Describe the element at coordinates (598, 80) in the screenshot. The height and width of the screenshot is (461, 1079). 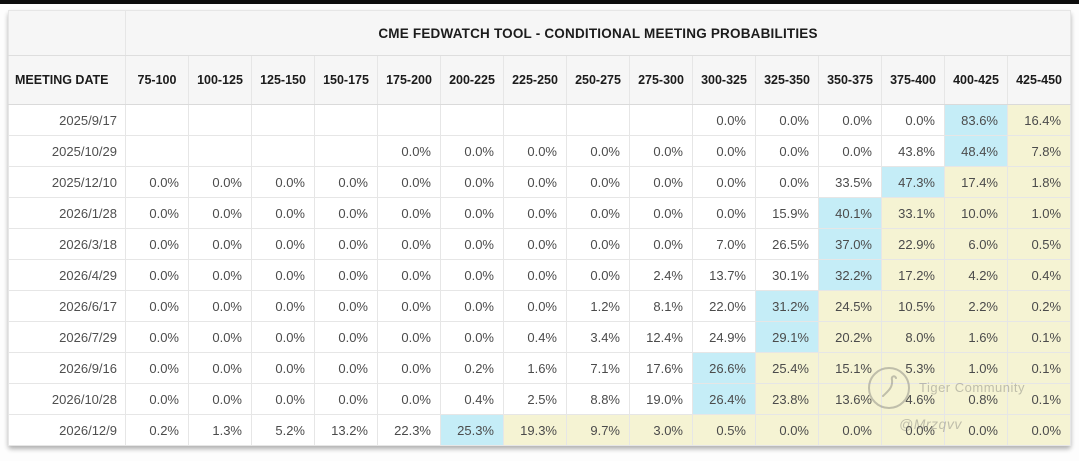
I see `rate-range-header: 250-275` at that location.